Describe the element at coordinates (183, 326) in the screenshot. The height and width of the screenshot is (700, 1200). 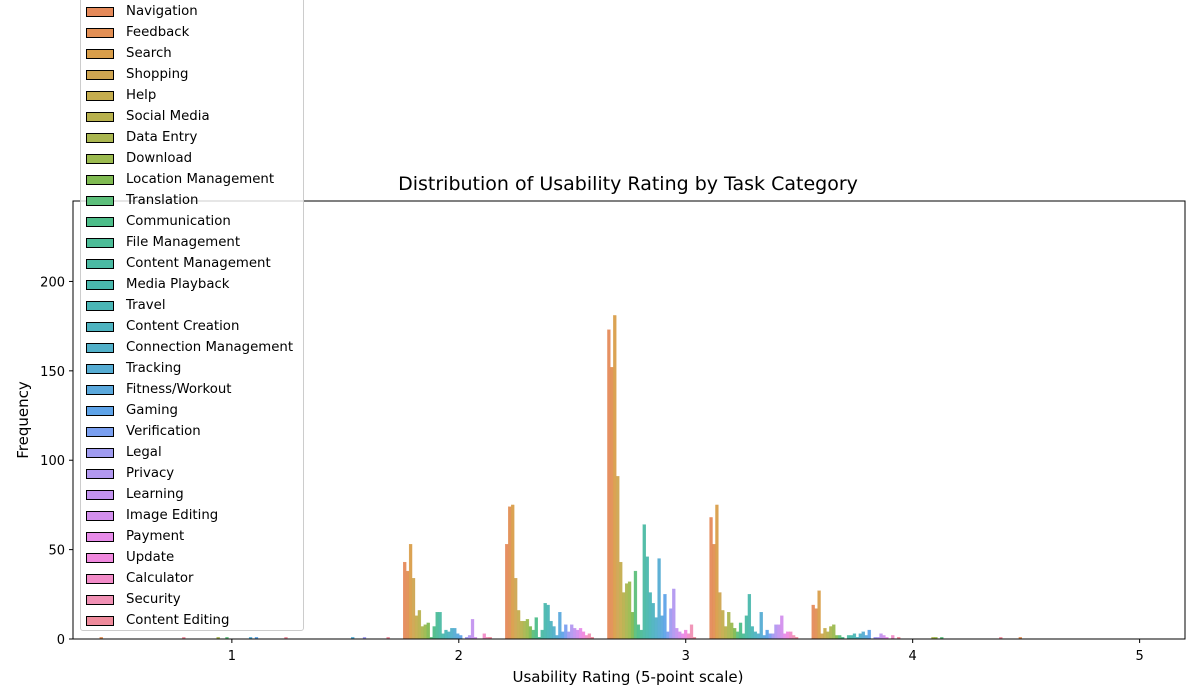
I see `legend-label: Content Creation` at that location.